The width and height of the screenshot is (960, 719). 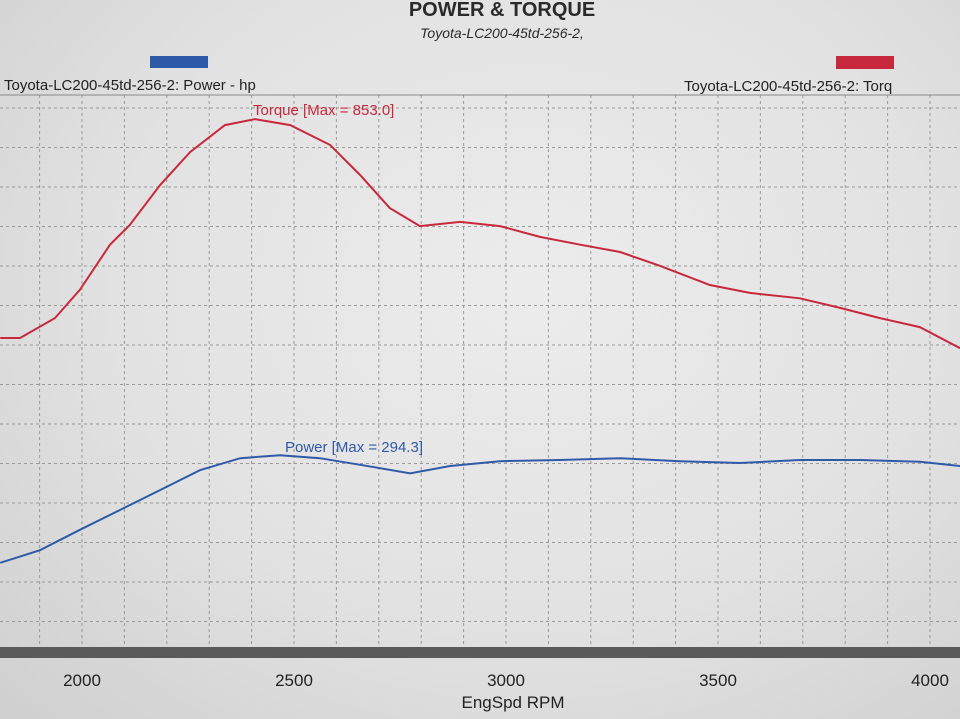 I want to click on x-tick-label: 4000, so click(x=930, y=680).